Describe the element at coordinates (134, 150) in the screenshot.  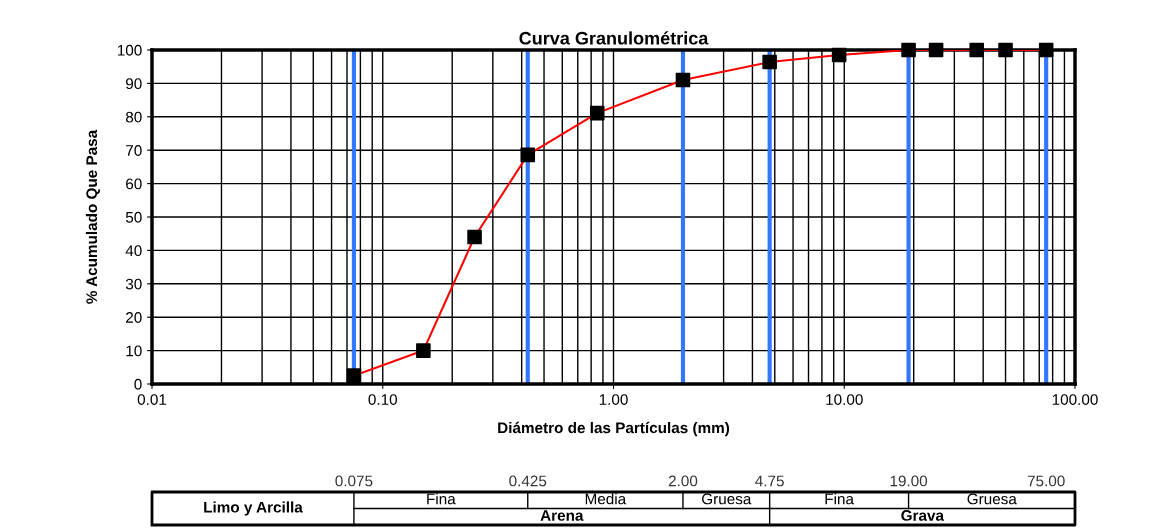
I see `y-tick-label: 70` at that location.